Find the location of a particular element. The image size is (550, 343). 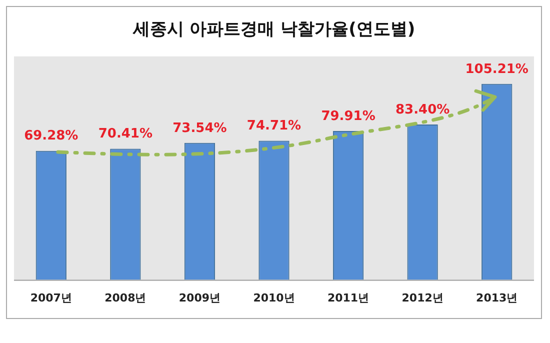

data-label: 69.28% is located at coordinates (51, 136).